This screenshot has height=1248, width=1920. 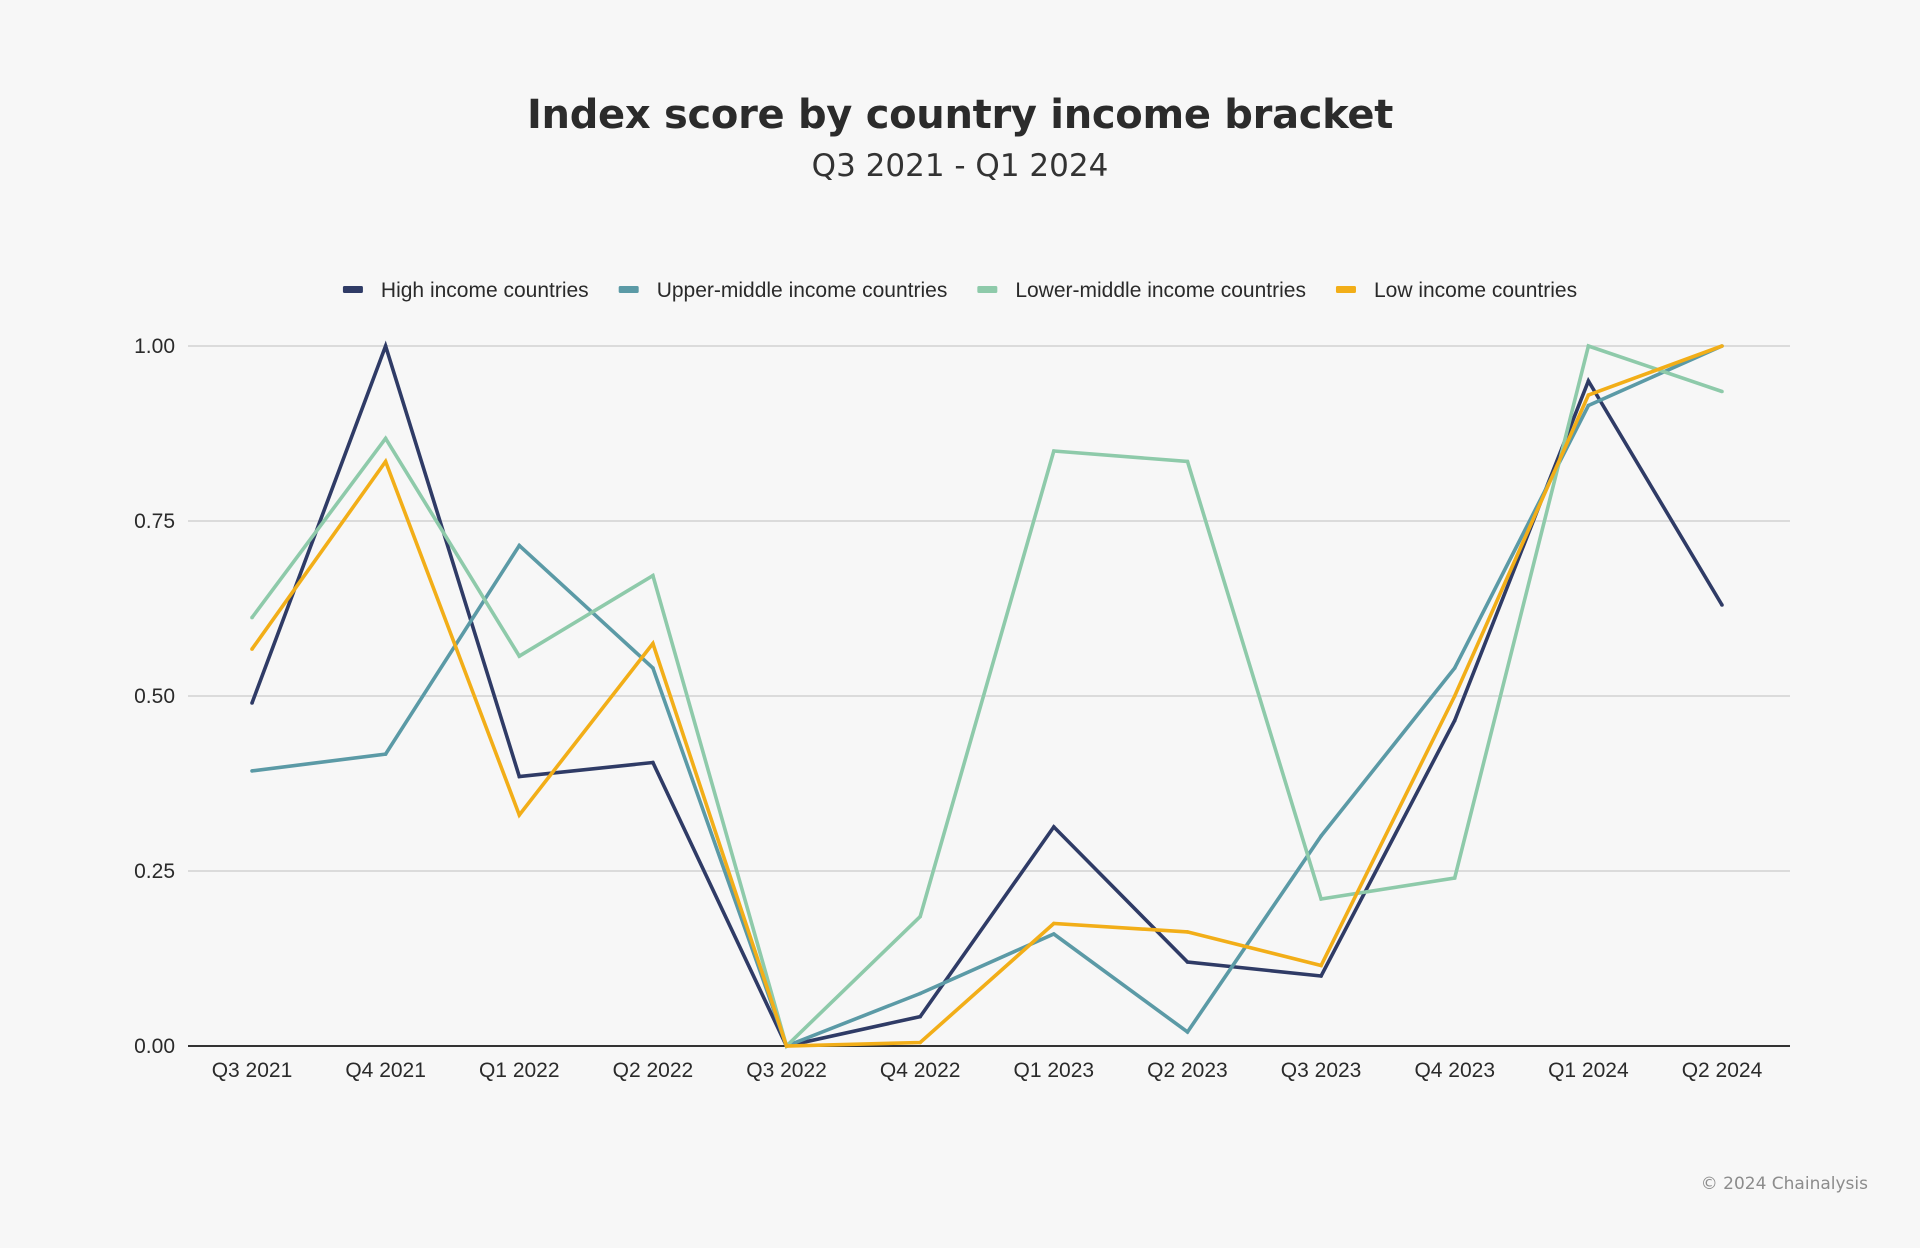 I want to click on legend-item: Upper-middle income countries, so click(x=783, y=290).